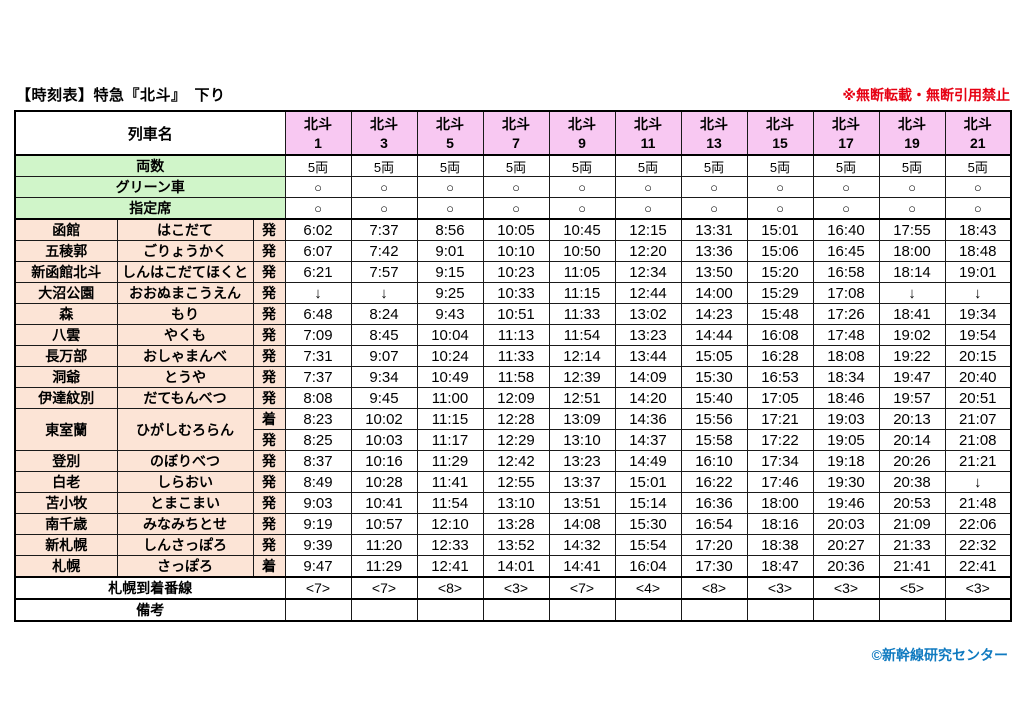 This screenshot has width=1024, height=724. Describe the element at coordinates (714, 229) in the screenshot. I see `time-cell: 13:31` at that location.